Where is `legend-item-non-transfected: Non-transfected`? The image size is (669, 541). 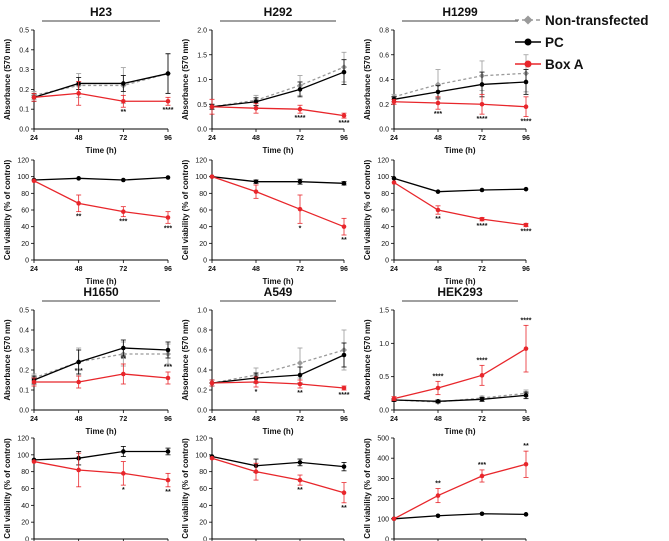 legend-item-non-transfected: Non-transfected is located at coordinates (591, 23).